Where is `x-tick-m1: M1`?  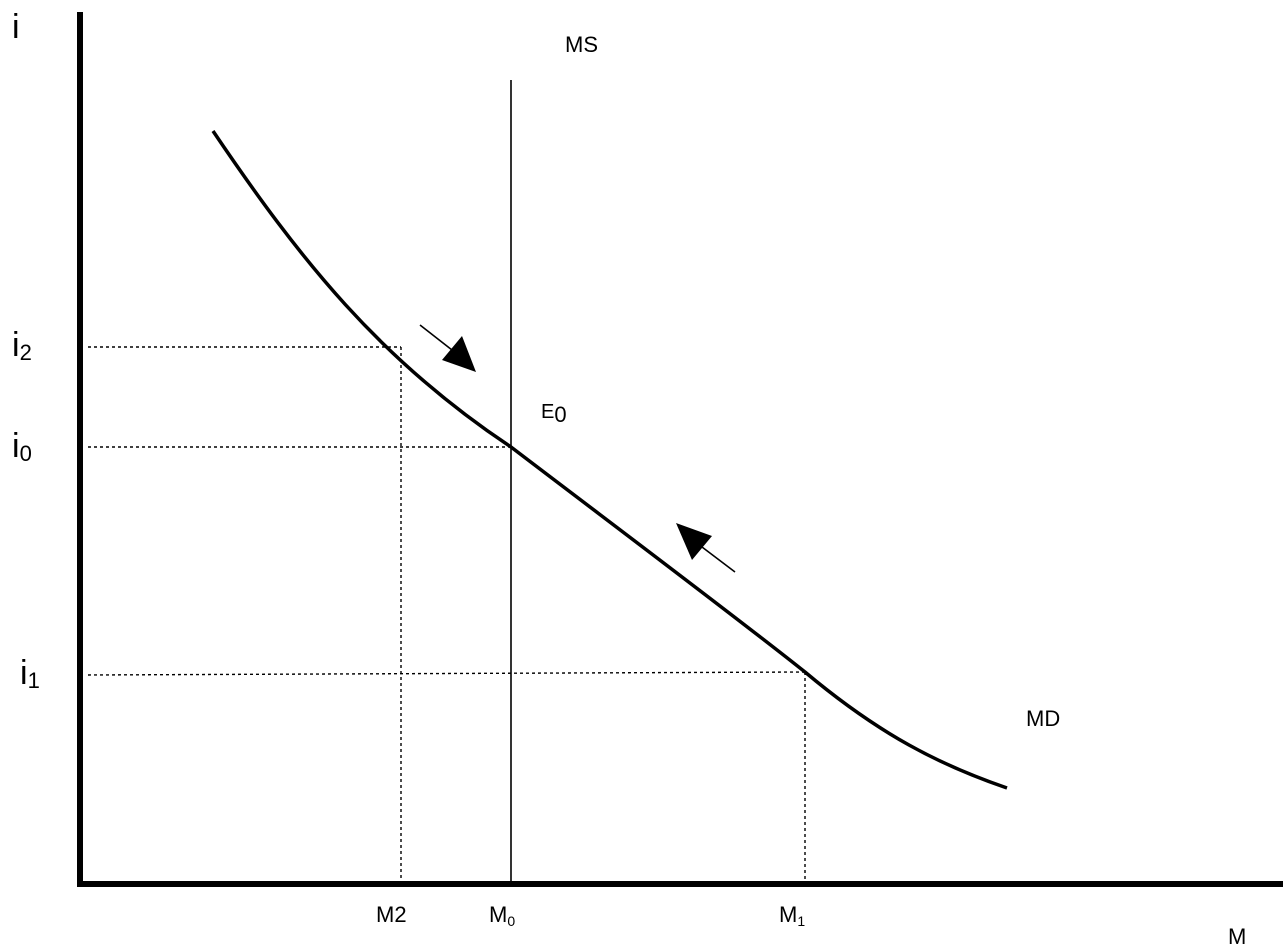
x-tick-m1: M1 is located at coordinates (792, 915).